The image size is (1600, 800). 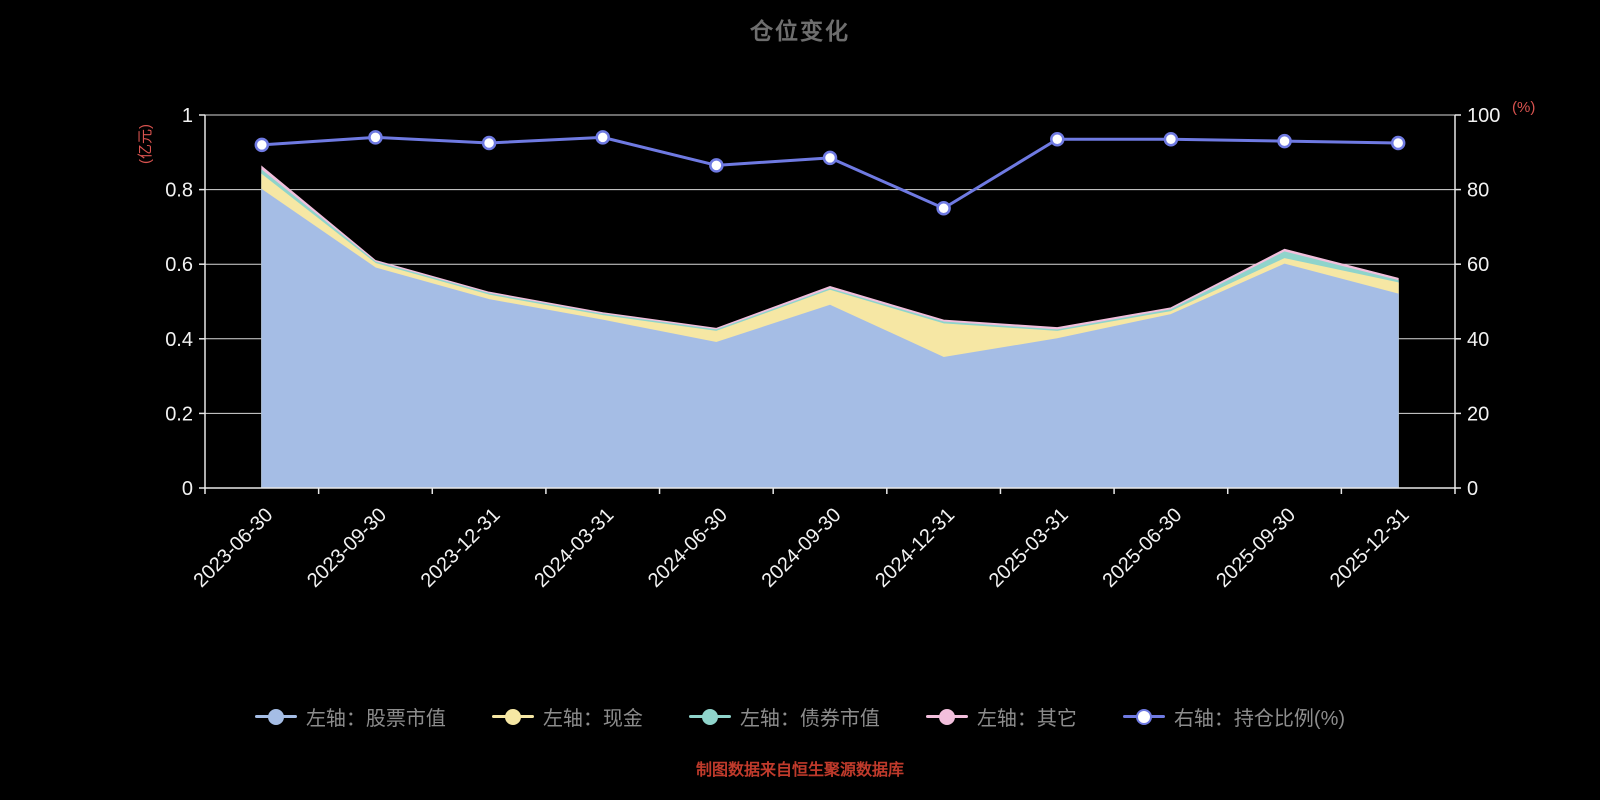 I want to click on right-tick-label: 100, so click(x=1483, y=116).